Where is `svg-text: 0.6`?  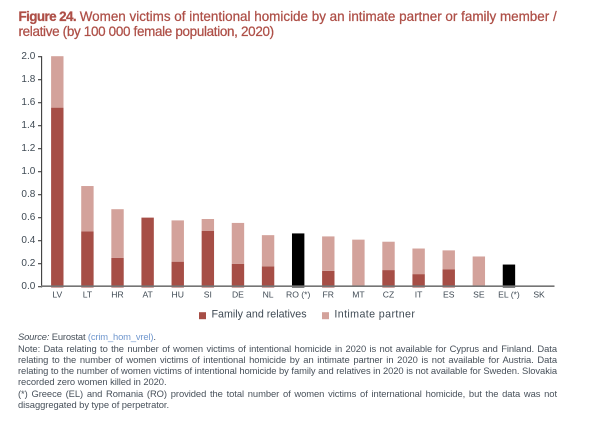 svg-text: 0.6 is located at coordinates (28, 217).